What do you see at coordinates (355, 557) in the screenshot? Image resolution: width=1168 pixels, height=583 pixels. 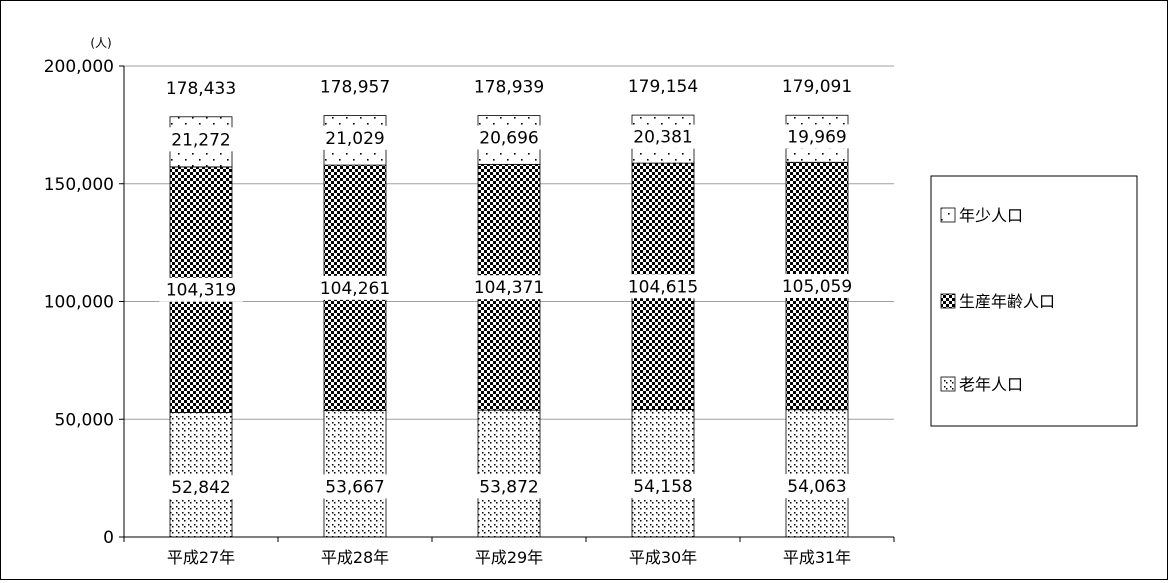 I see `x-tick-label: 平成28年` at bounding box center [355, 557].